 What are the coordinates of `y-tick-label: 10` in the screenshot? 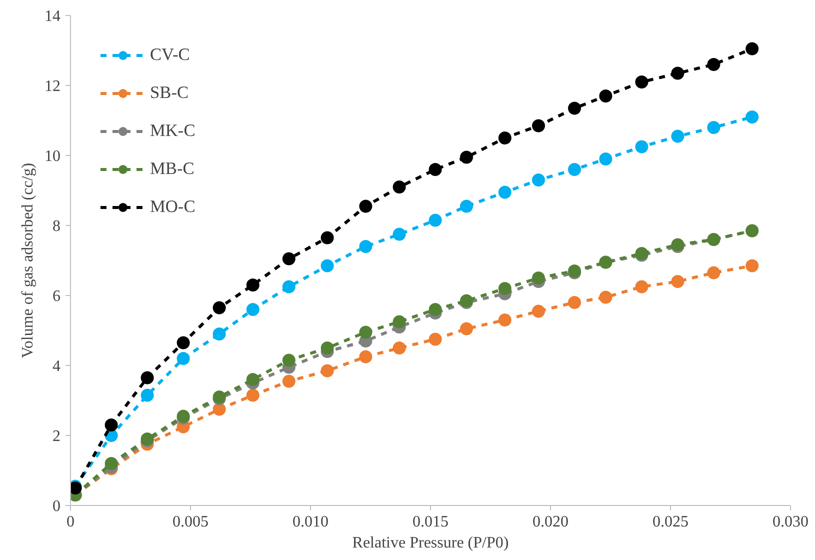 It's located at (52, 156).